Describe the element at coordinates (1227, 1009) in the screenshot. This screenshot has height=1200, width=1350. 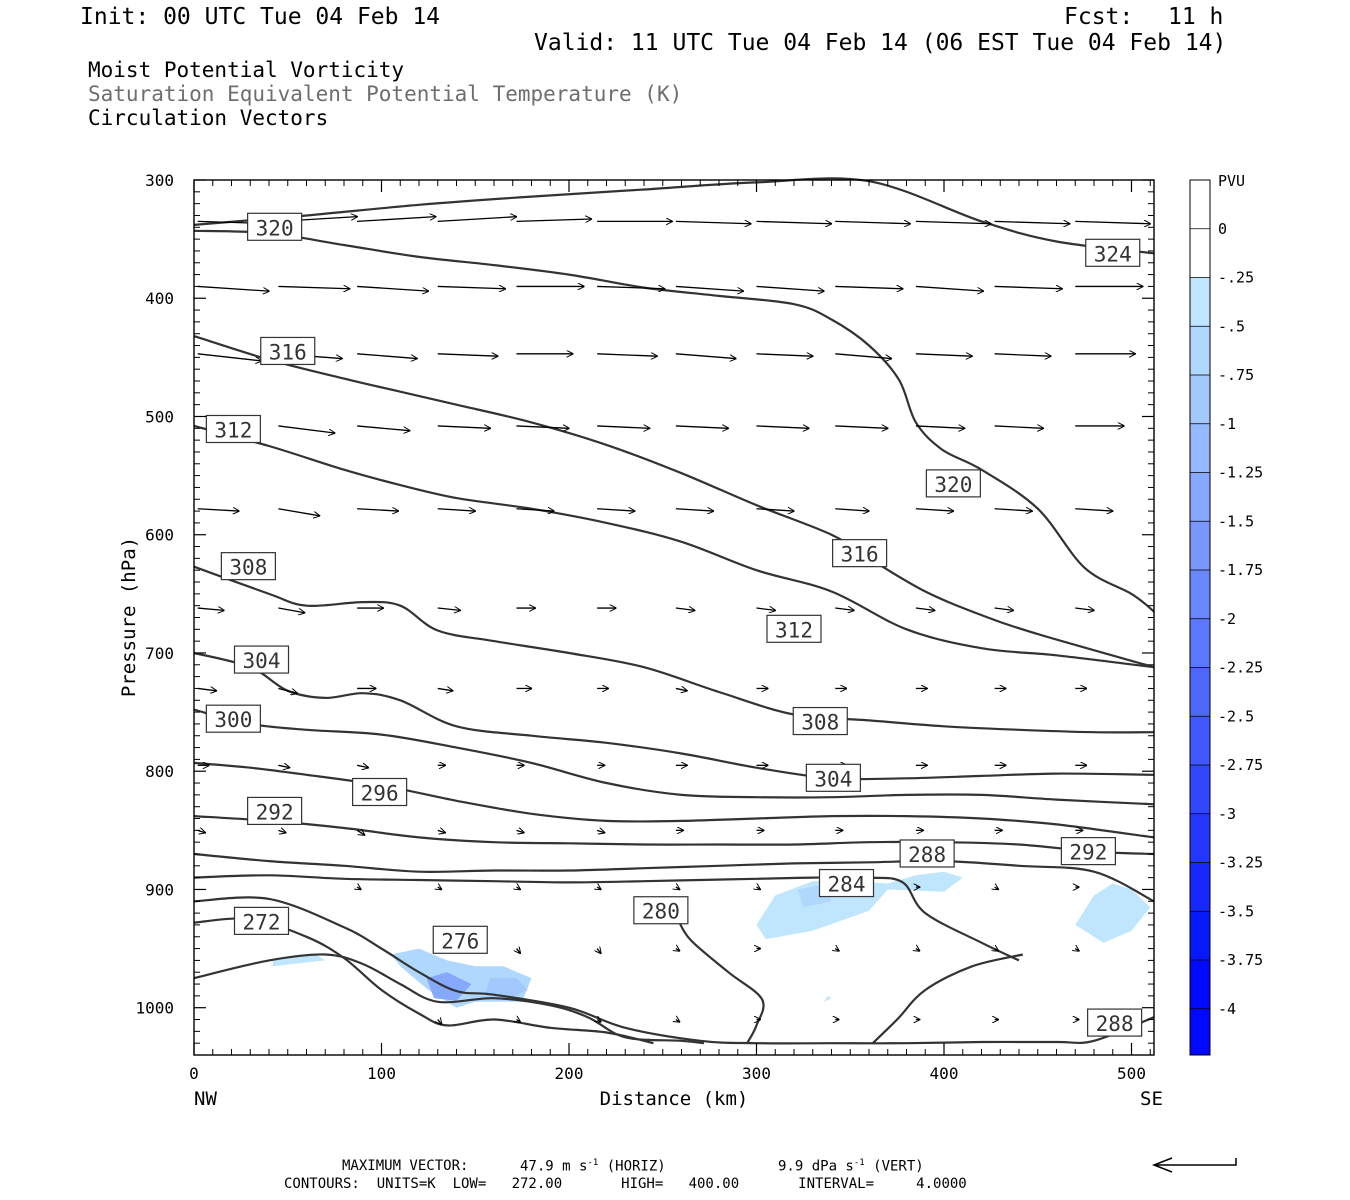
I see `colorbar-label: -4` at that location.